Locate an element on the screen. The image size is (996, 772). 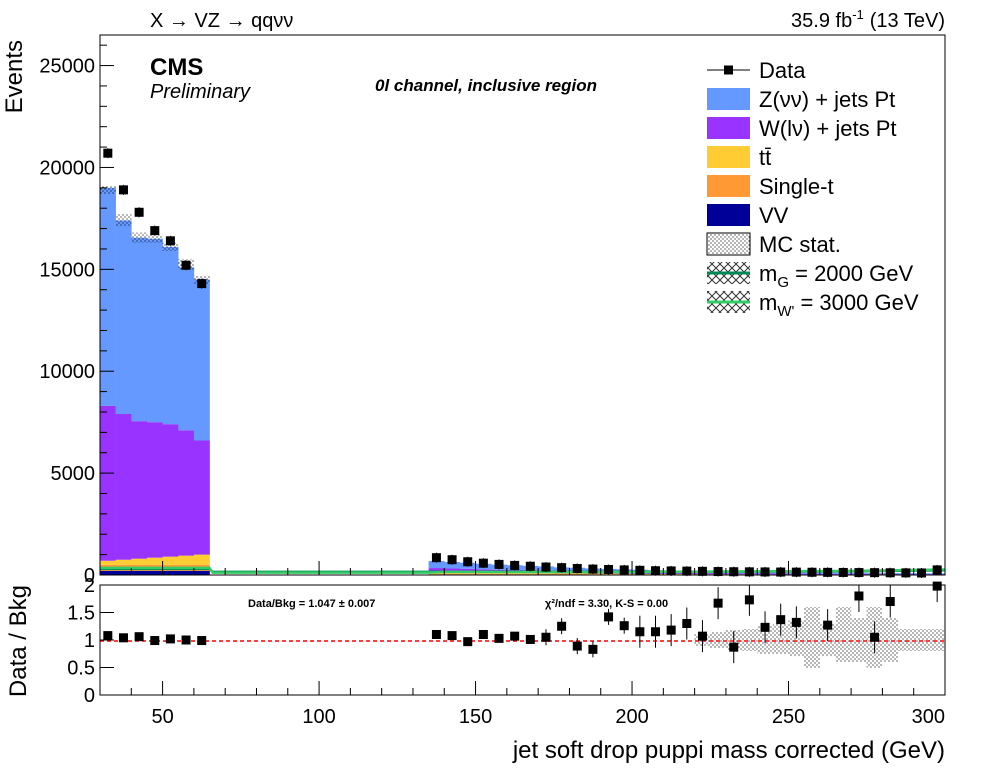
x-tick-label-5: 300 is located at coordinates (928, 717).